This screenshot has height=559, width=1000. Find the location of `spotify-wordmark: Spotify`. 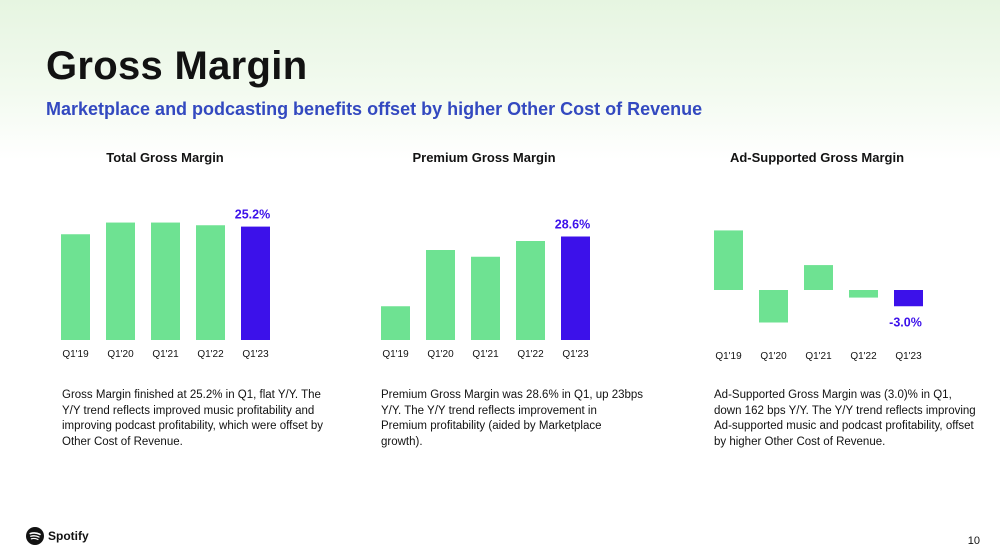

spotify-wordmark: Spotify is located at coordinates (68, 536).